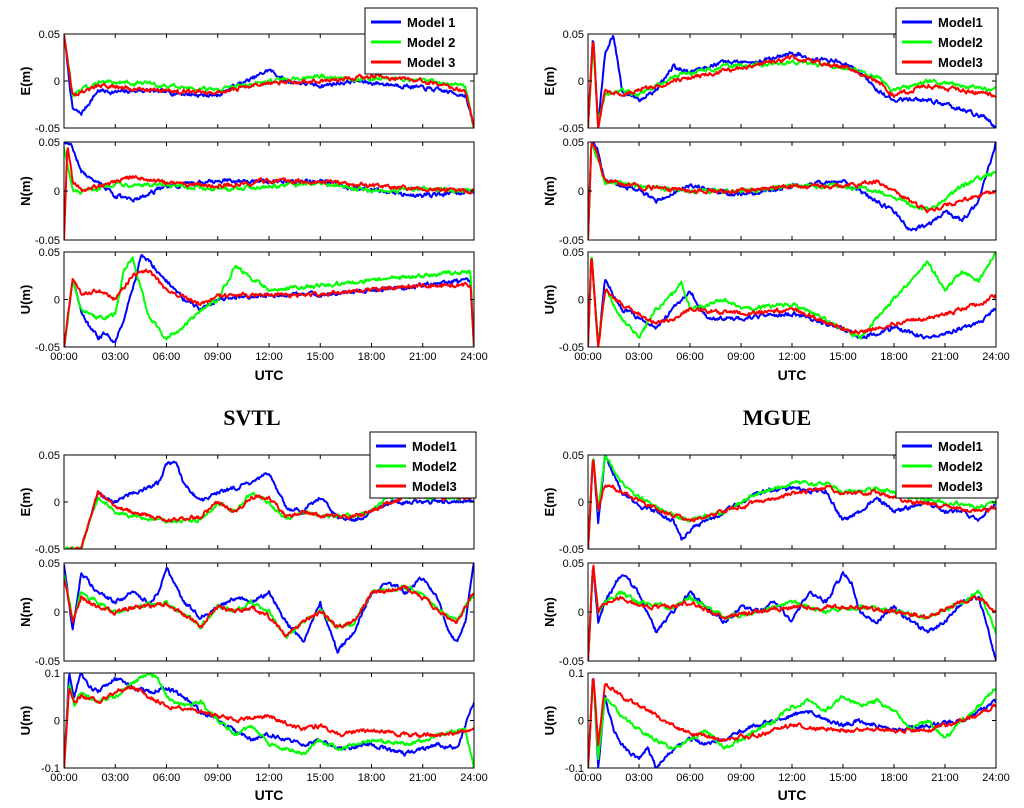  Describe the element at coordinates (777, 417) in the screenshot. I see `station-title-mgue: MGUE` at that location.